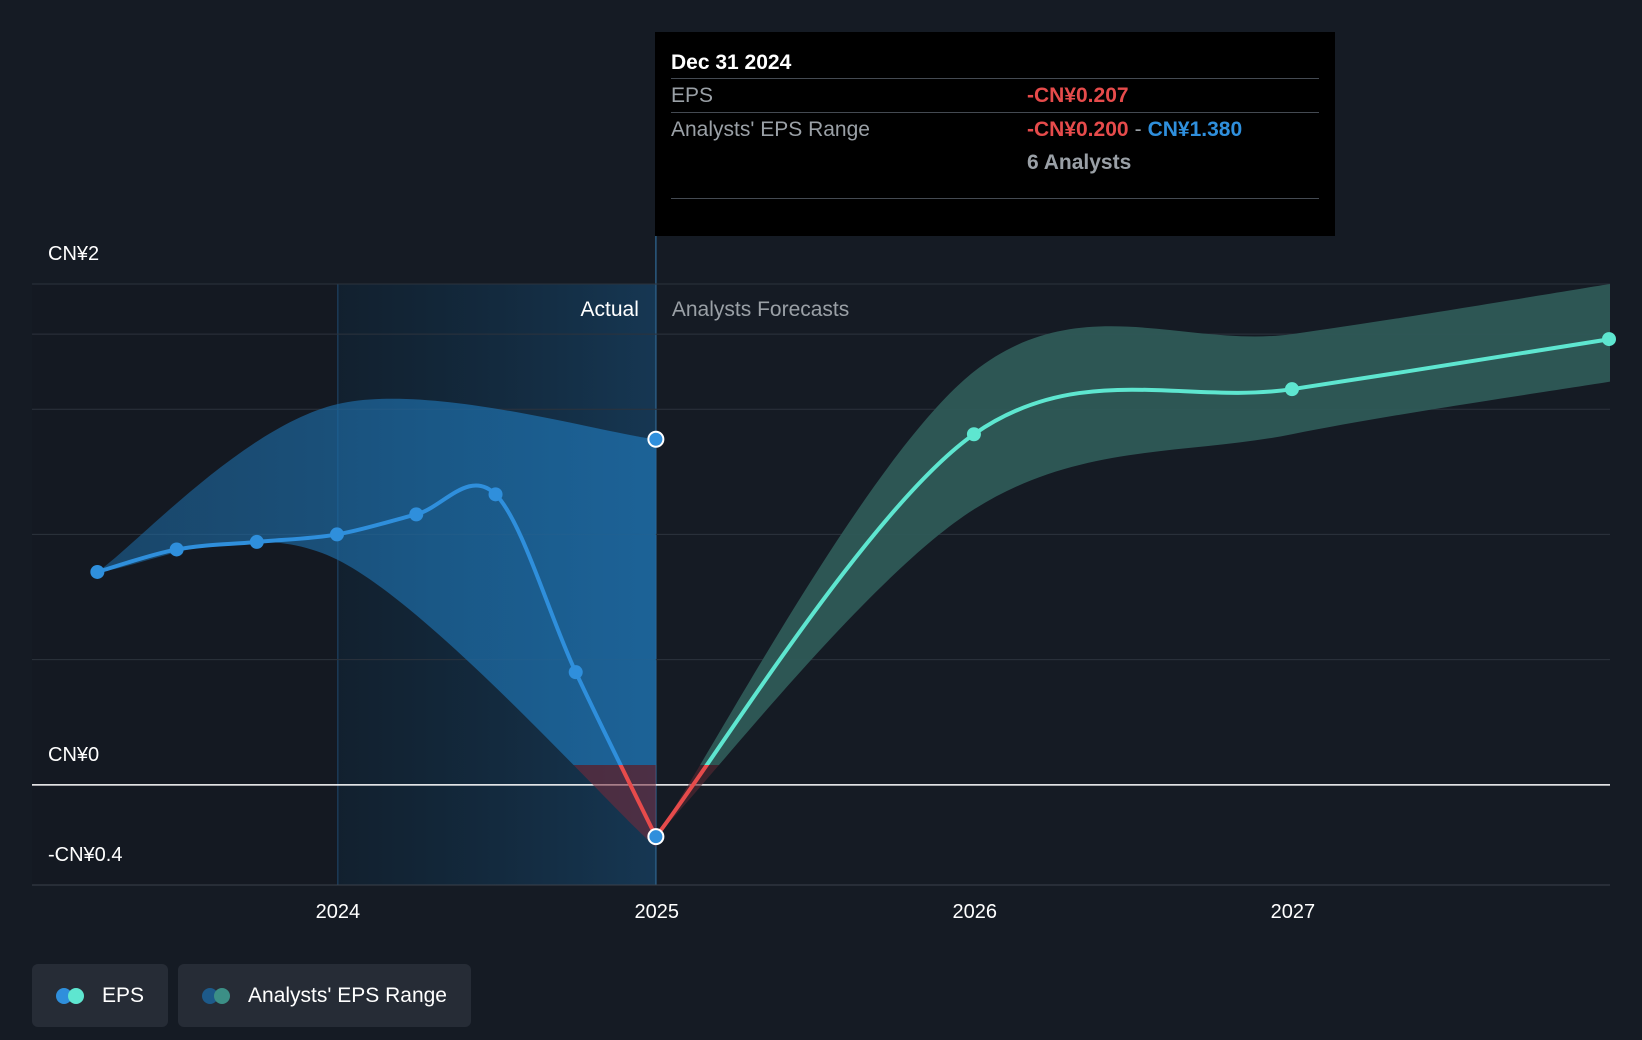  I want to click on tooltip-eps-value: -CN¥0.207, so click(1078, 95).